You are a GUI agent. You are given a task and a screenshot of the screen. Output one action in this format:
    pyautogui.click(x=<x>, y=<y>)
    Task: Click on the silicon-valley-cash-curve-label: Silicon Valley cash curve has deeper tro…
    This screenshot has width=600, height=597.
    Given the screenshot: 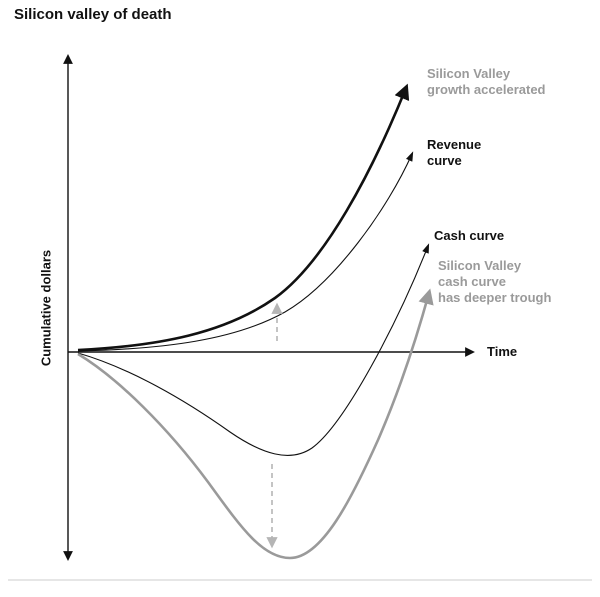 What is the action you would take?
    pyautogui.click(x=495, y=281)
    